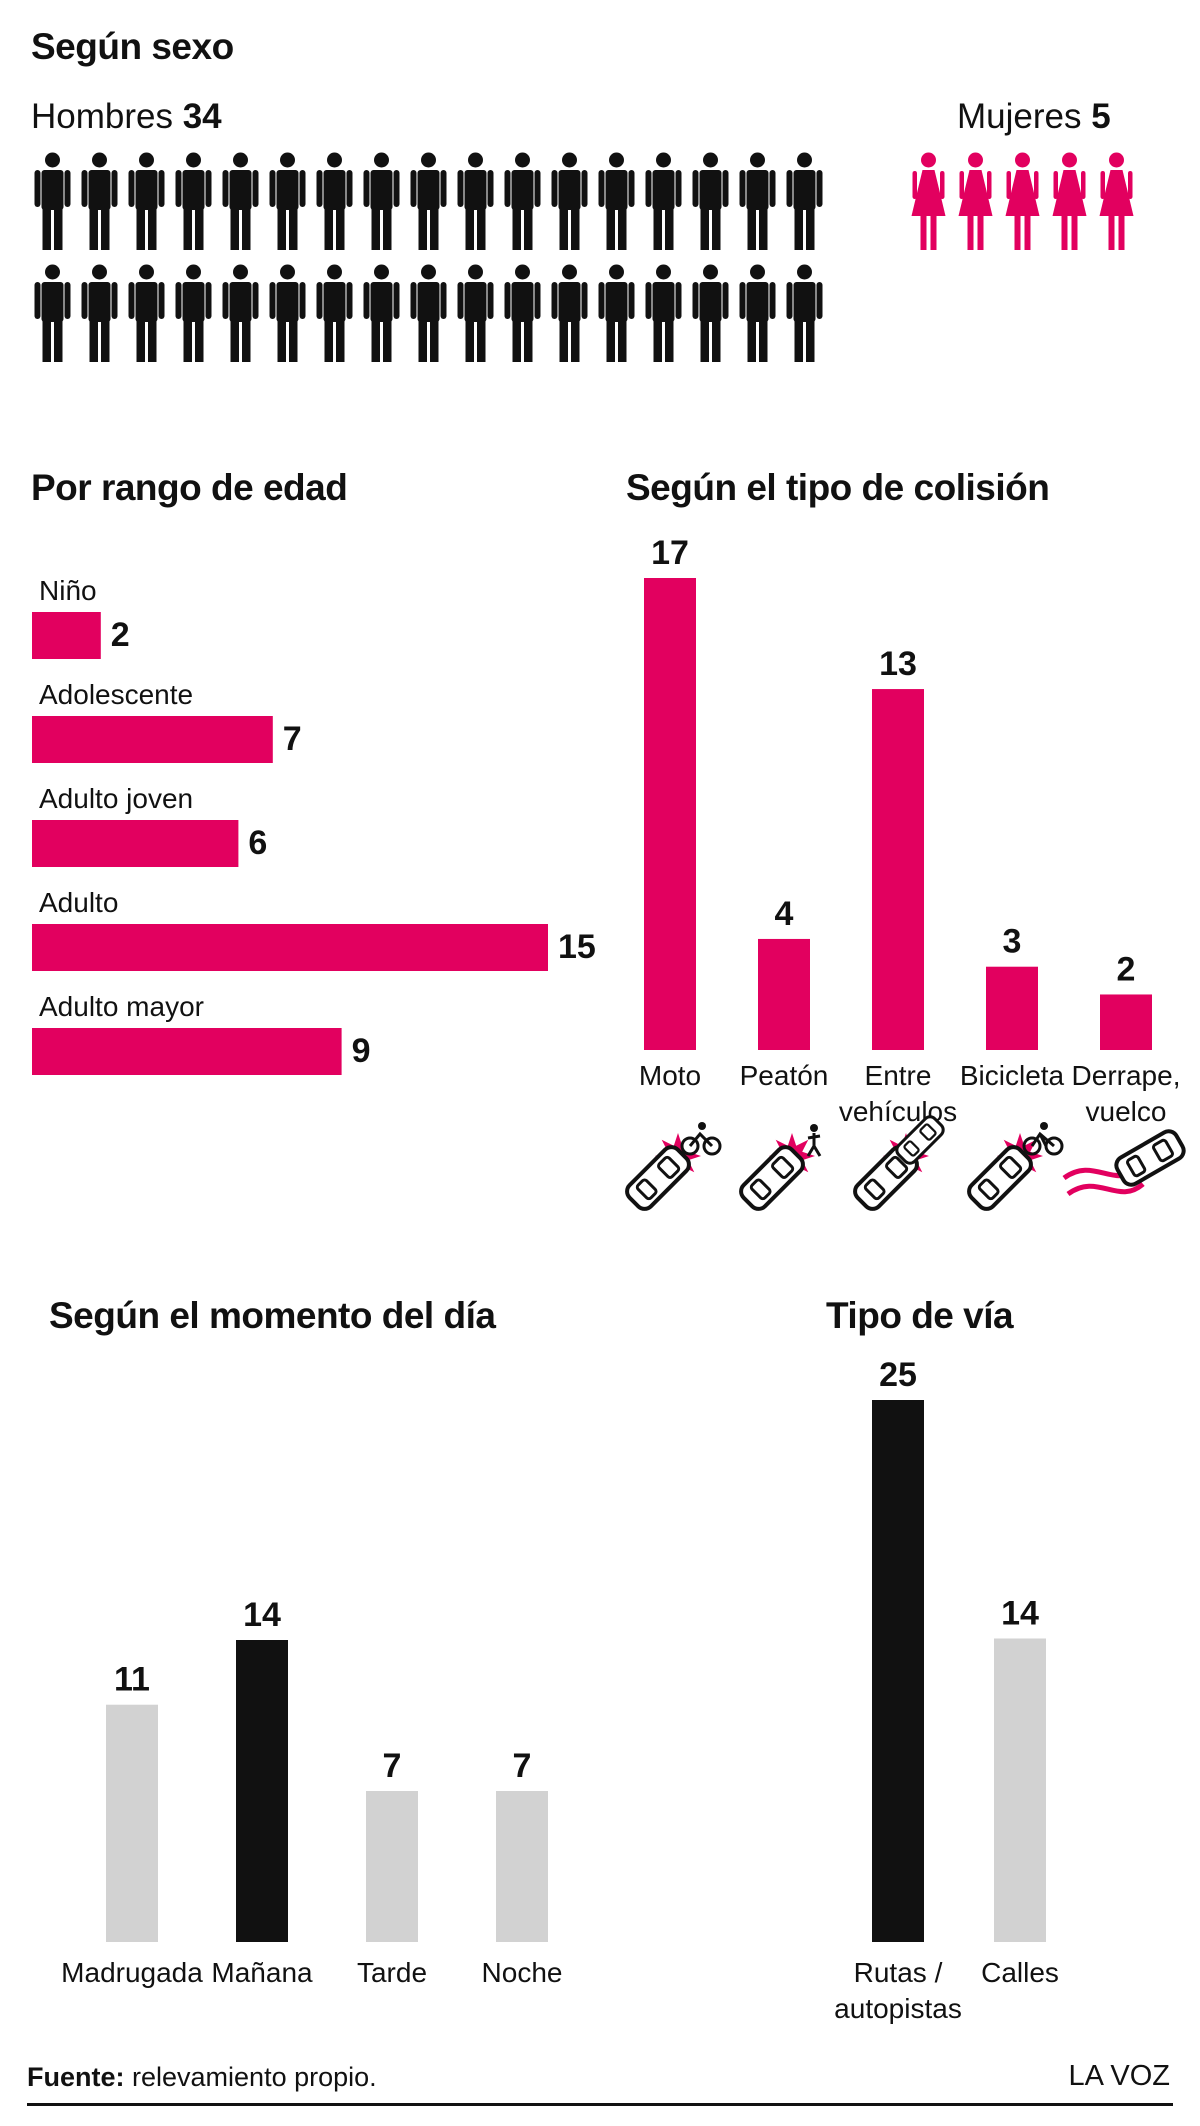  What do you see at coordinates (946, 1690) in the screenshot?
I see `via-chart: 25 Rutas / autopistas 14 Calles` at bounding box center [946, 1690].